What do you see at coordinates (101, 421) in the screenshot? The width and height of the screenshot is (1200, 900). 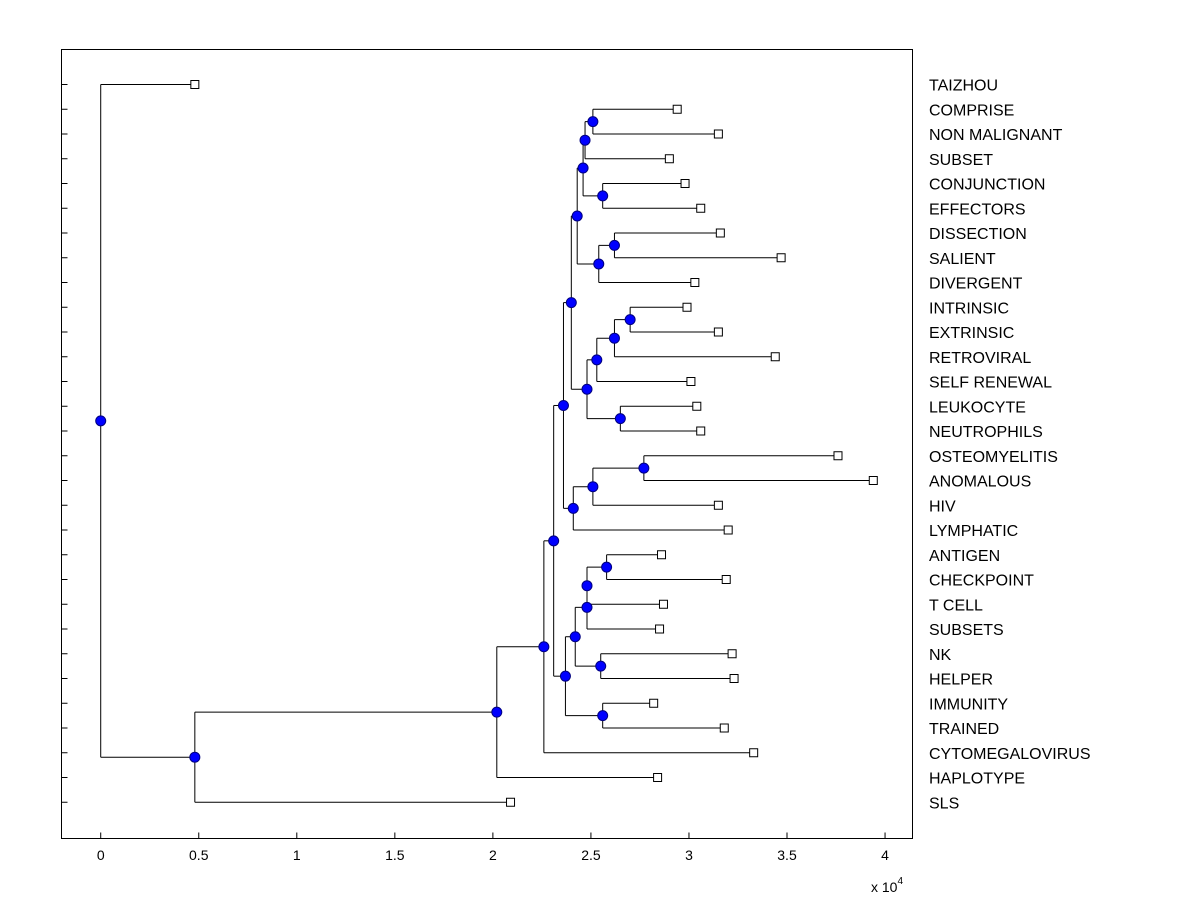 I see `merge-node-m29` at bounding box center [101, 421].